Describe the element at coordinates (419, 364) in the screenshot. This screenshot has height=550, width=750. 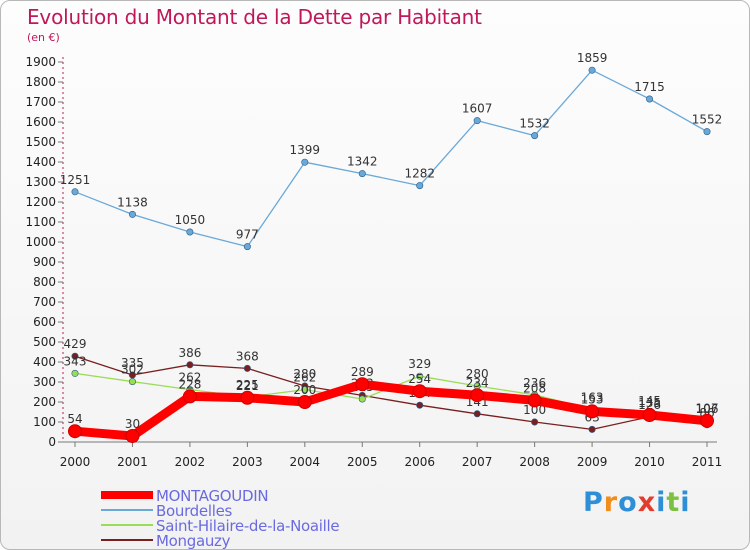
I see `data-label-saint-hilaire-de-la-noaille: 329` at that location.